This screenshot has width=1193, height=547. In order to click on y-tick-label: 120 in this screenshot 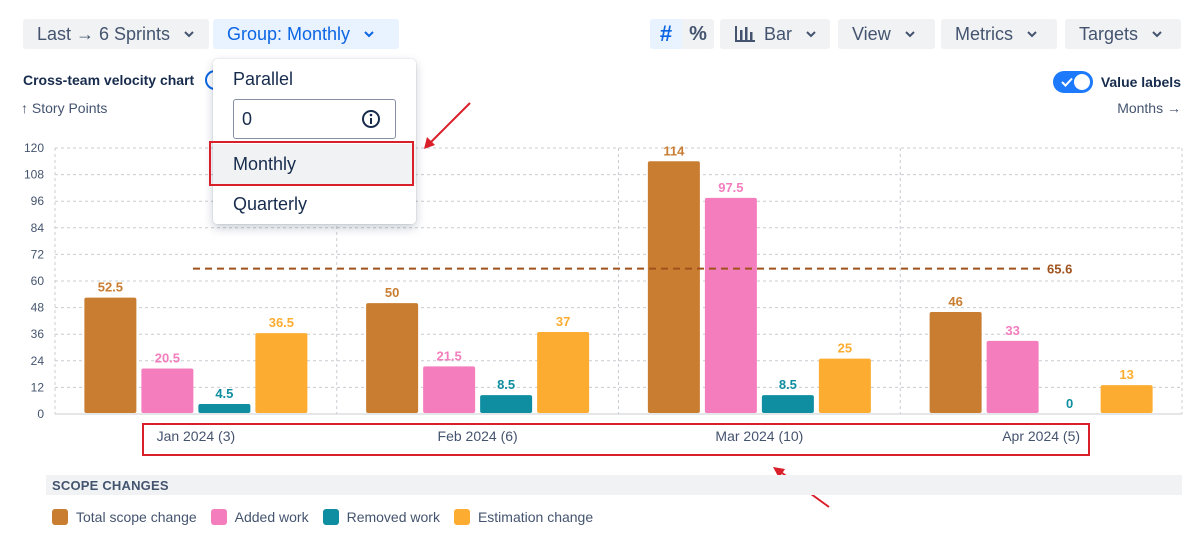, I will do `click(34, 148)`.